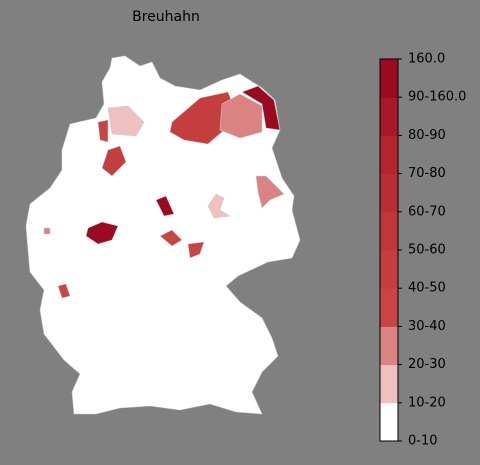  Describe the element at coordinates (423, 441) in the screenshot. I see `colorbar-label: 0-10` at that location.